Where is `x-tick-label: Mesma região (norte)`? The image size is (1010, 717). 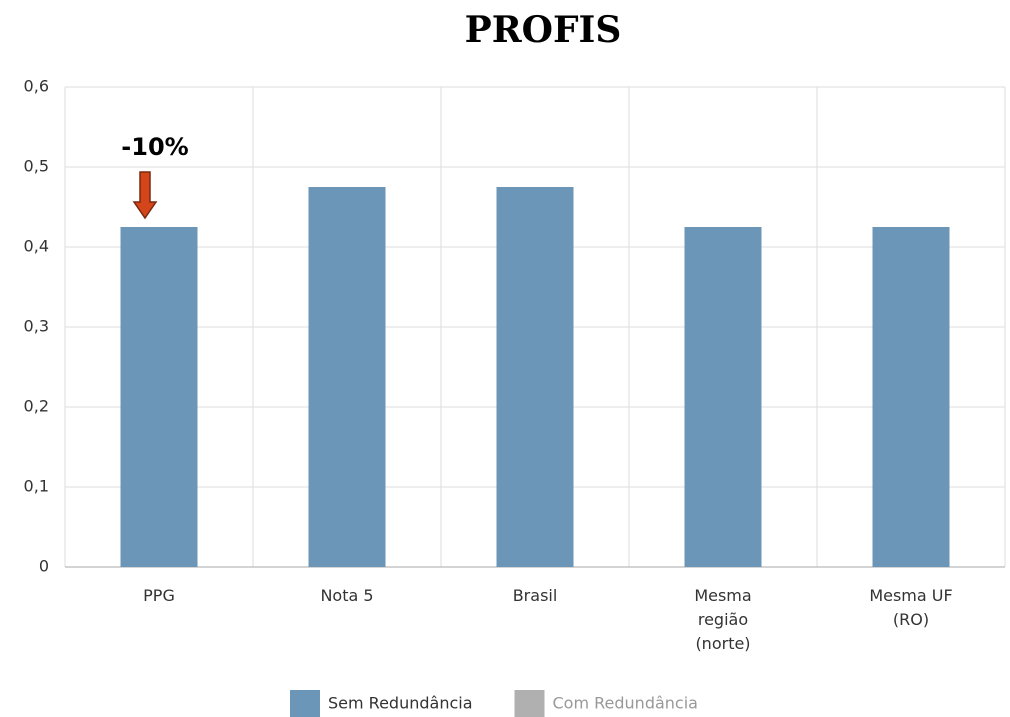 x-tick-label: Mesma região (norte) is located at coordinates (723, 619).